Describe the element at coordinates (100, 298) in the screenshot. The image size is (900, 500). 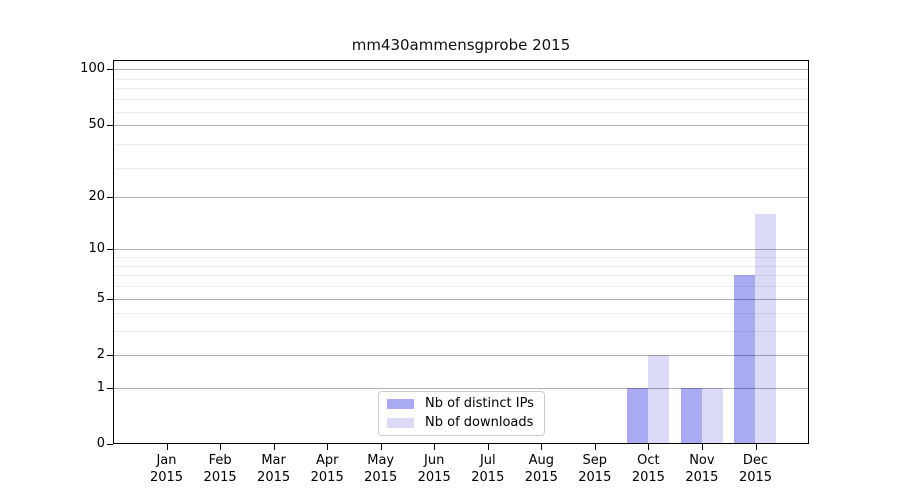
I see `y-tick-label-5: 5` at that location.